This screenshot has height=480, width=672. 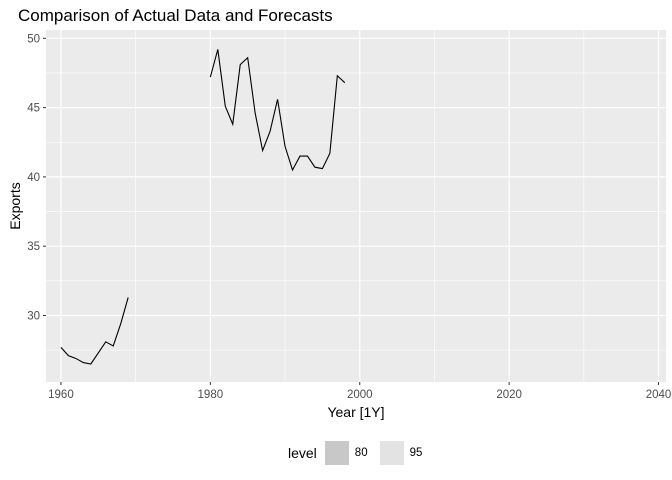 What do you see at coordinates (33, 247) in the screenshot?
I see `y-tick-label: 35` at bounding box center [33, 247].